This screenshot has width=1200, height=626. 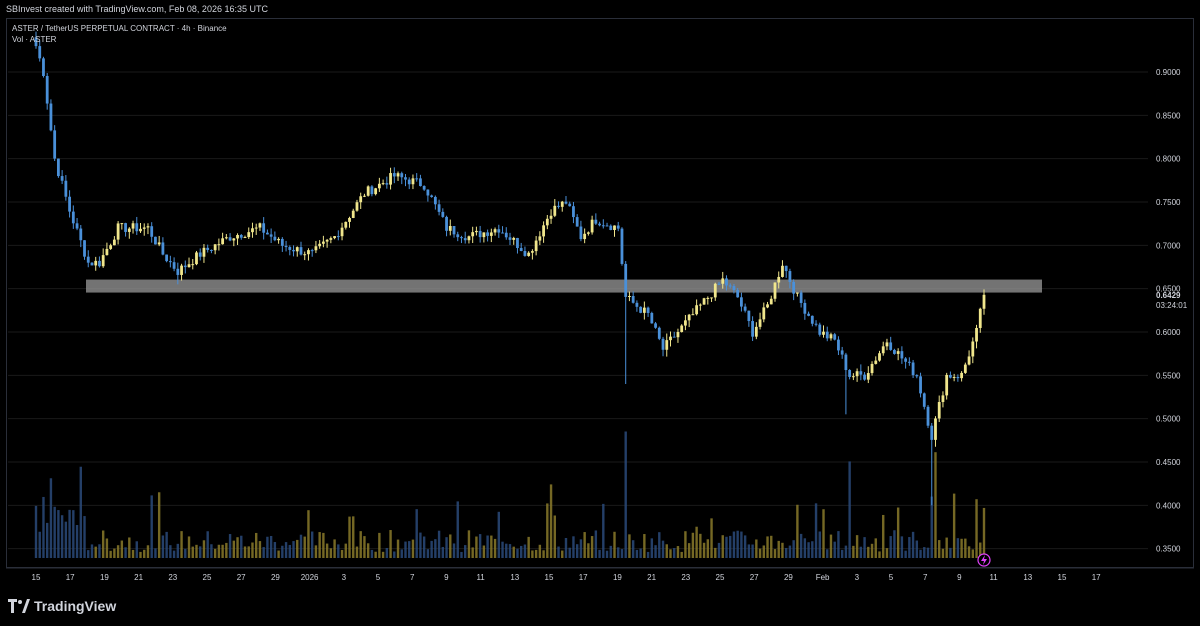 What do you see at coordinates (172, 577) in the screenshot?
I see `time-tick-label: 23` at bounding box center [172, 577].